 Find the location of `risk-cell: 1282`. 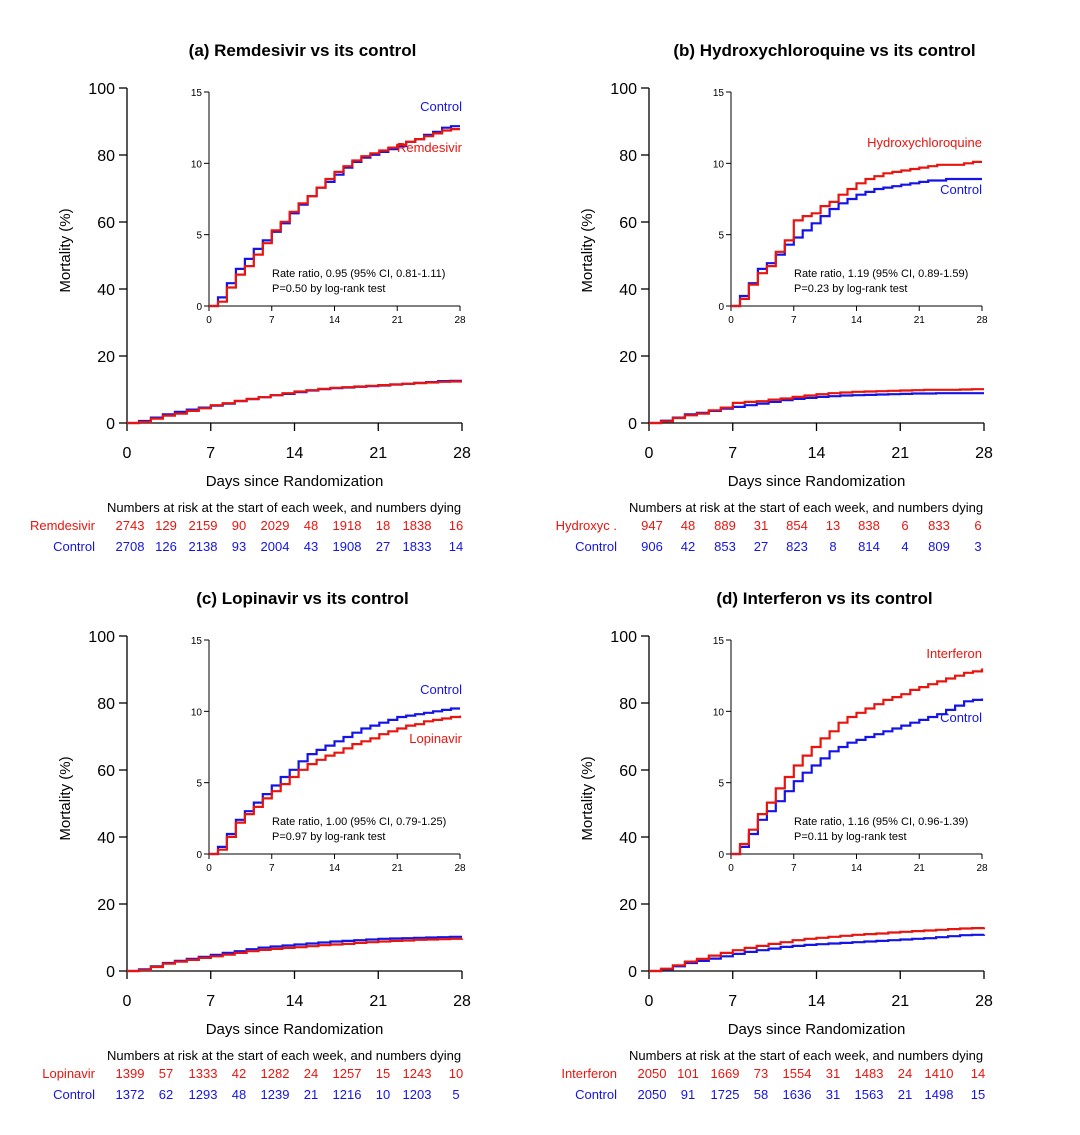

risk-cell: 1282 is located at coordinates (275, 1073).